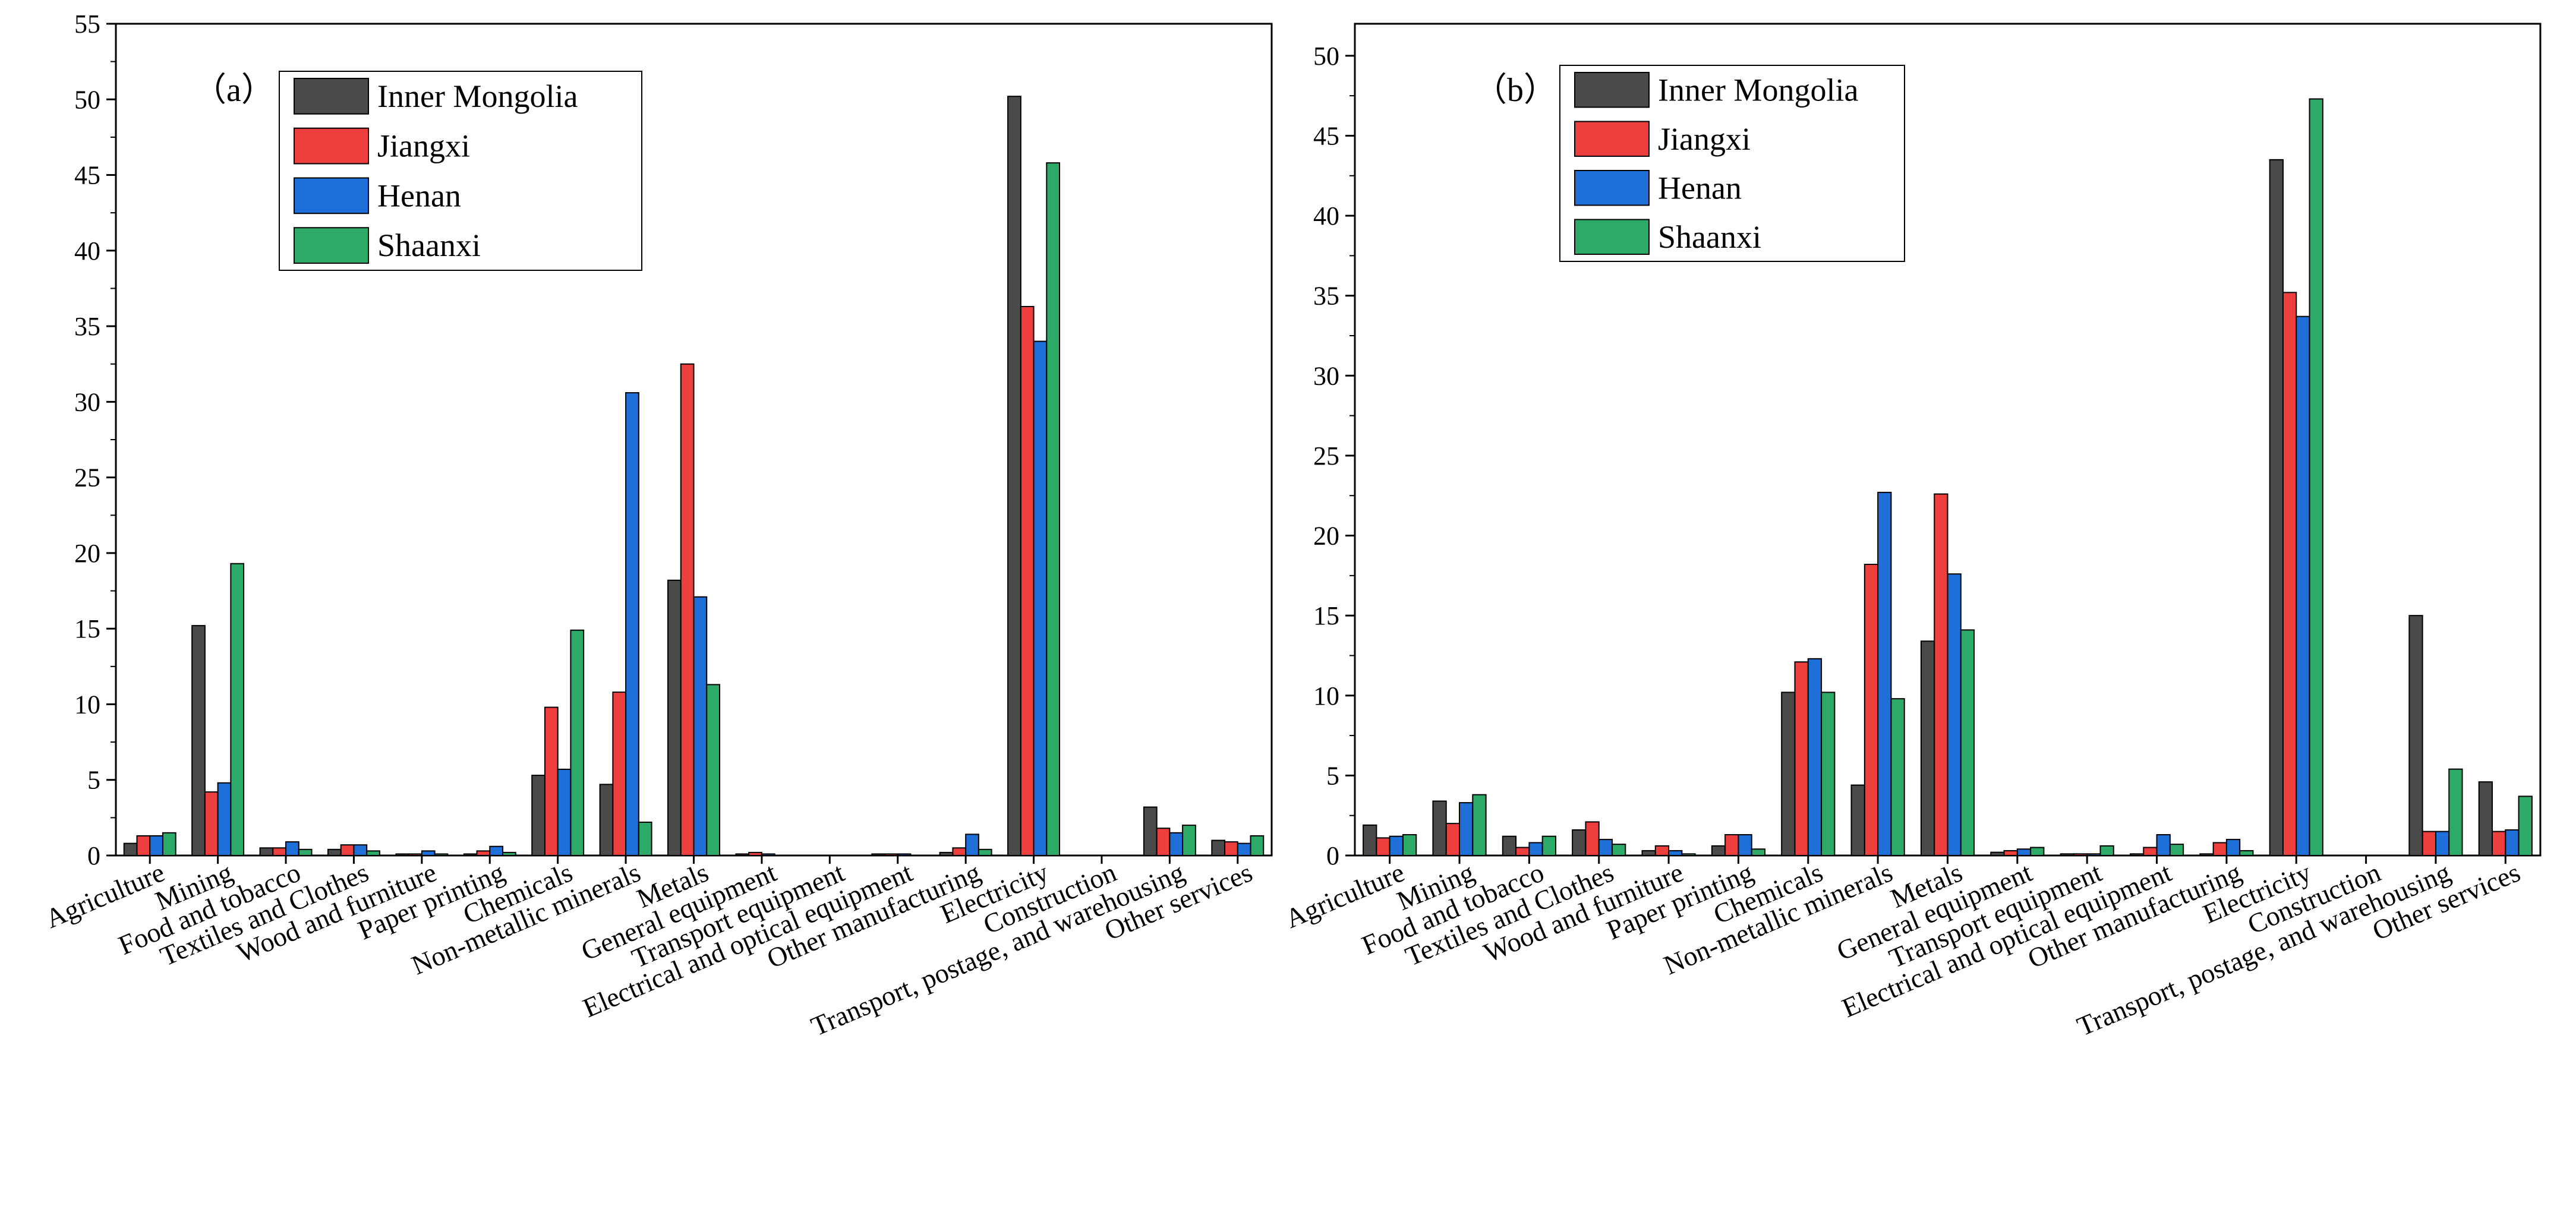 The height and width of the screenshot is (1206, 2576). Describe the element at coordinates (1326, 136) in the screenshot. I see `y-tick-label: 45` at that location.